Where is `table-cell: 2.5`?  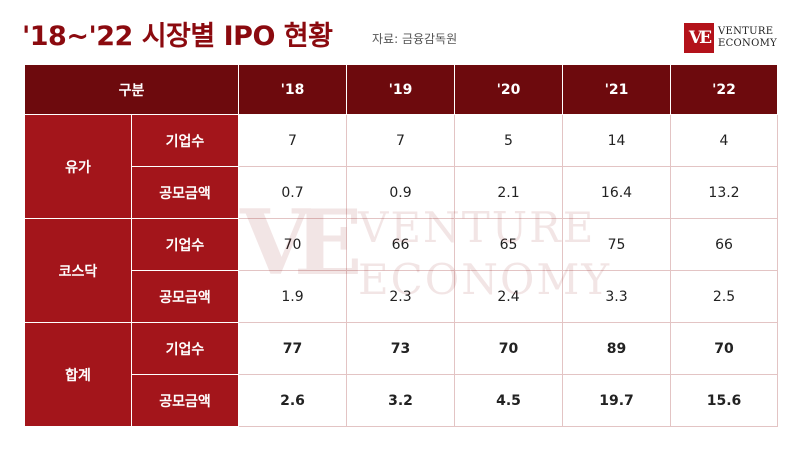
table-cell: 2.5 is located at coordinates (724, 296).